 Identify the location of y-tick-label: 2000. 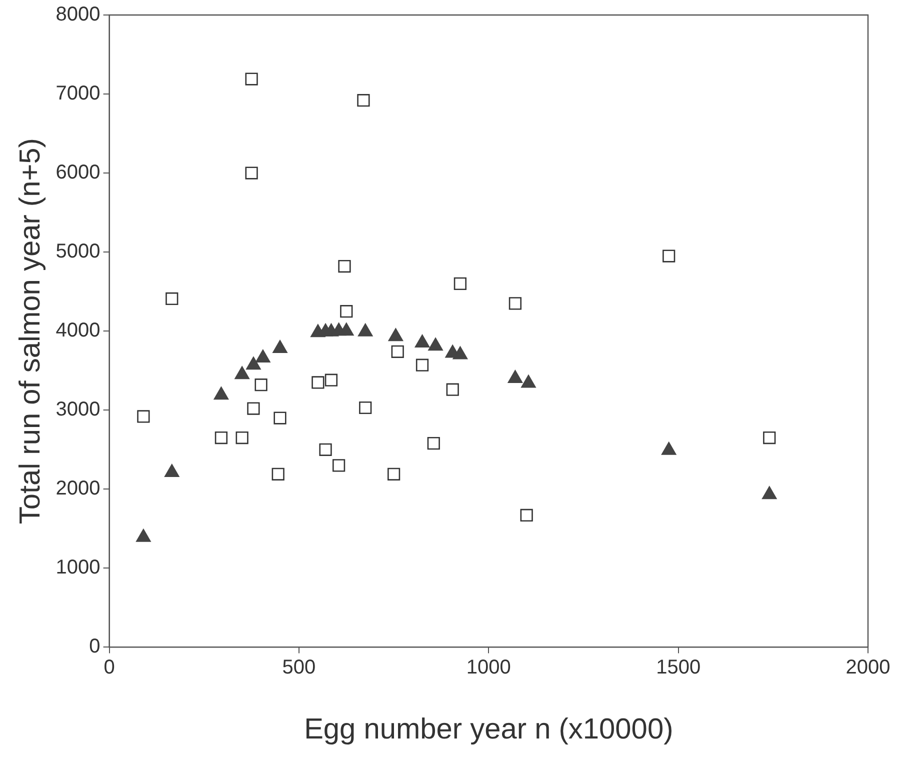
(78, 489).